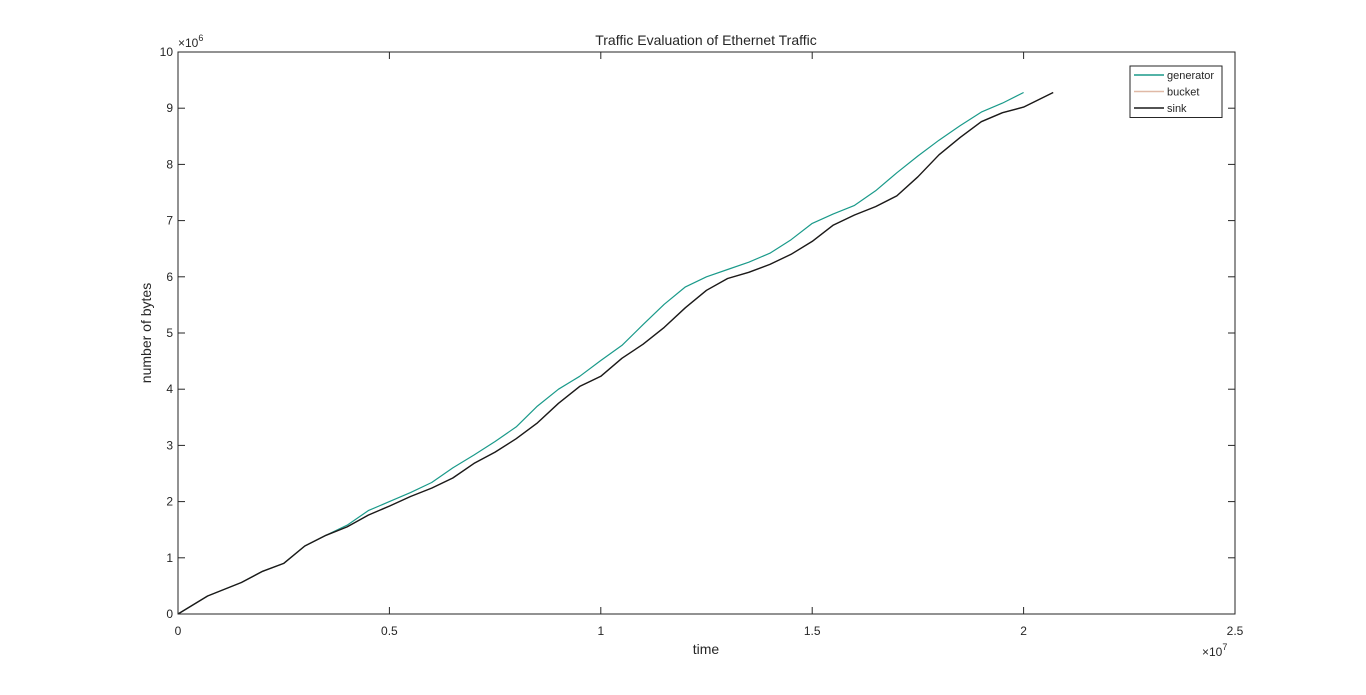 The image size is (1366, 695). I want to click on y-tick-label: 4, so click(169, 389).